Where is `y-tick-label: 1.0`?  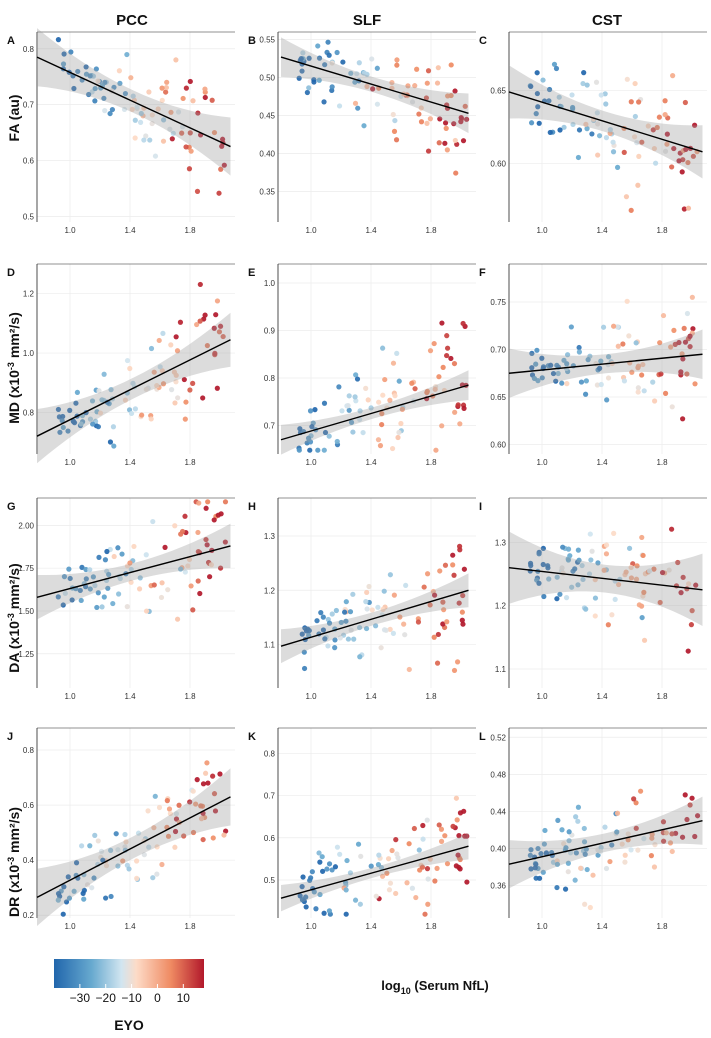
y-tick-label: 1.0 is located at coordinates (29, 353).